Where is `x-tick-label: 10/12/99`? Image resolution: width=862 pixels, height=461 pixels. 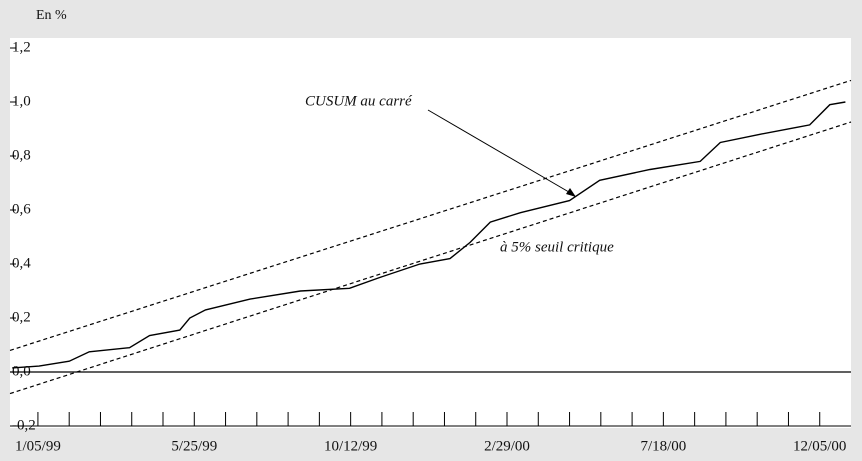
x-tick-label: 10/12/99 is located at coordinates (350, 446).